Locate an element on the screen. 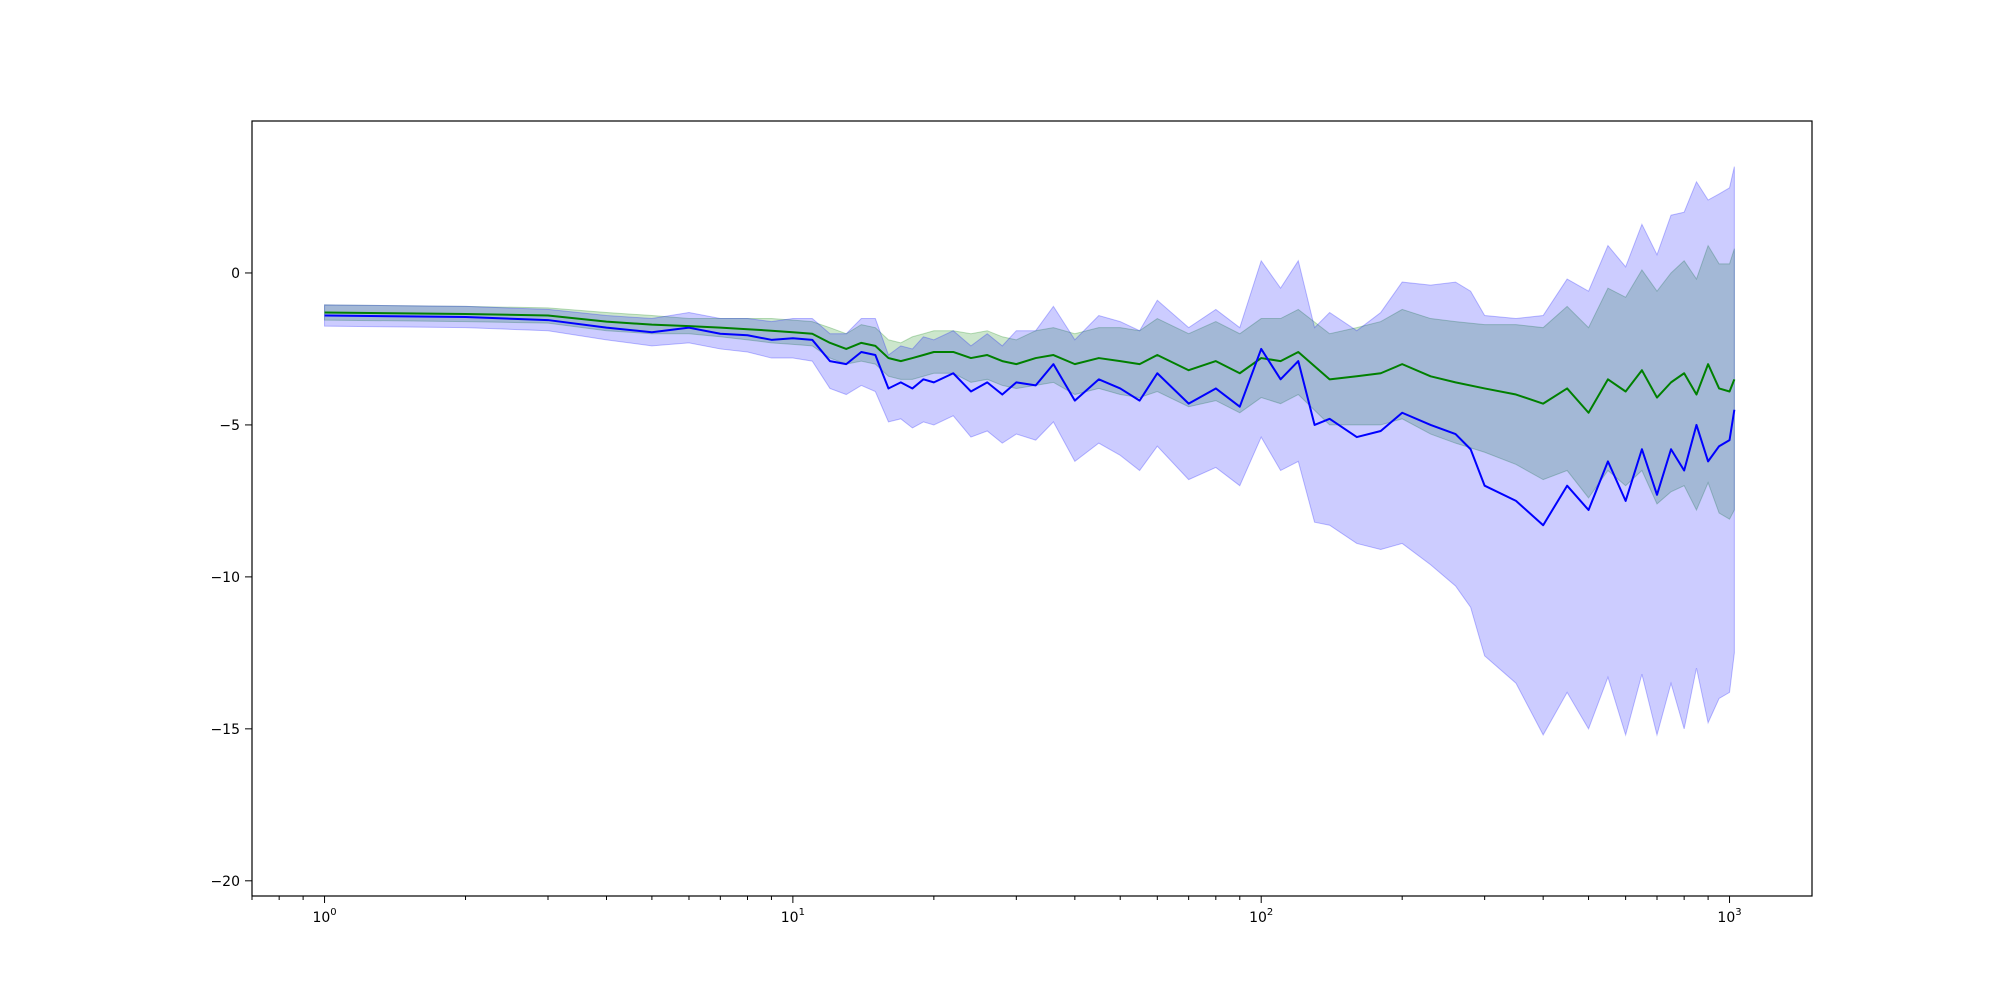 The width and height of the screenshot is (2000, 1000). y-tick-label: 0 is located at coordinates (235, 274).